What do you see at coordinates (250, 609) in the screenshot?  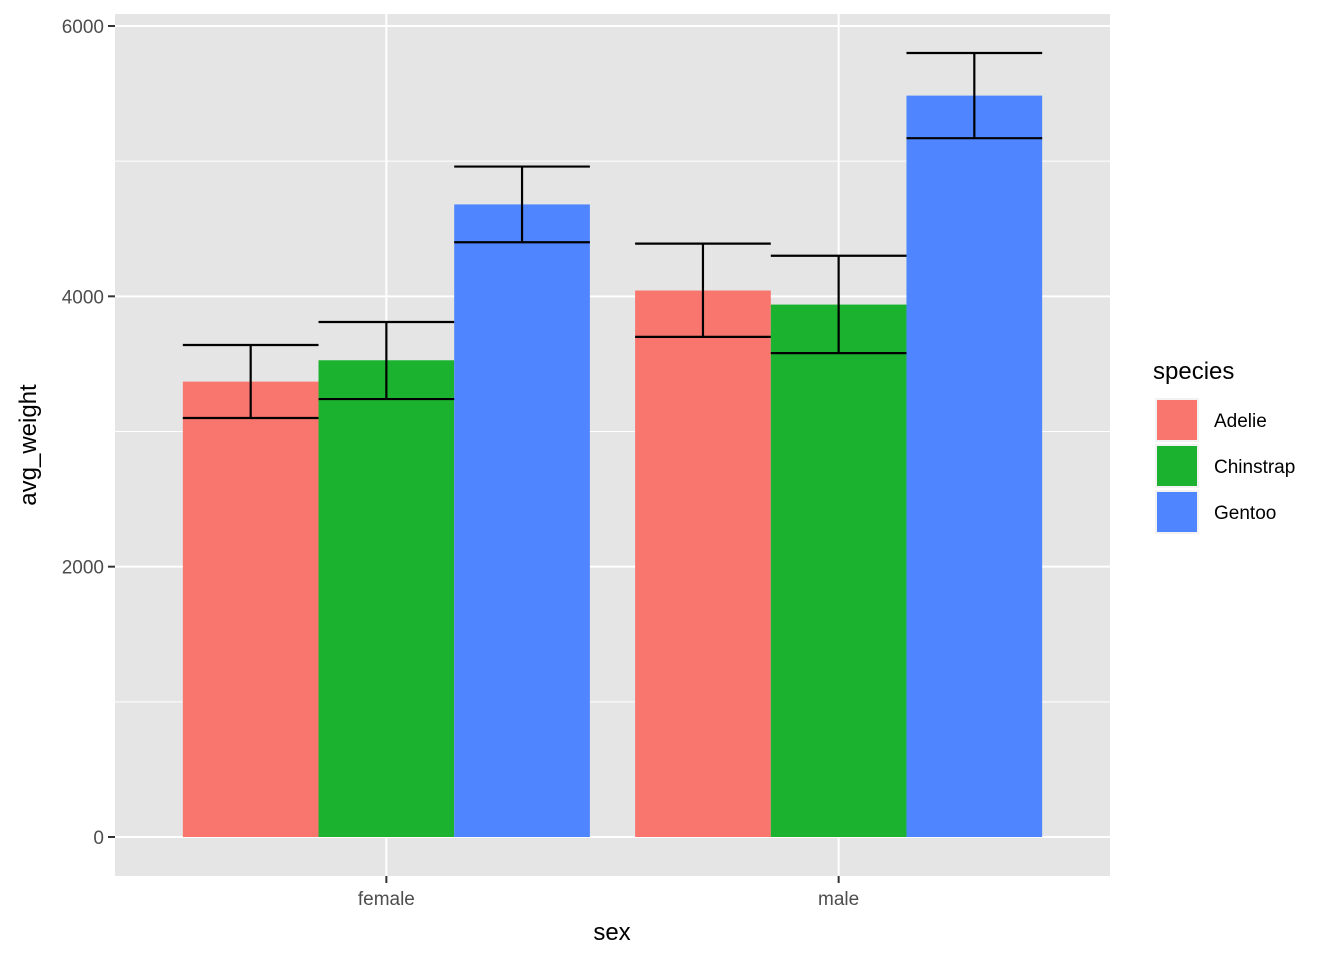 I see `bar-adelie-female` at bounding box center [250, 609].